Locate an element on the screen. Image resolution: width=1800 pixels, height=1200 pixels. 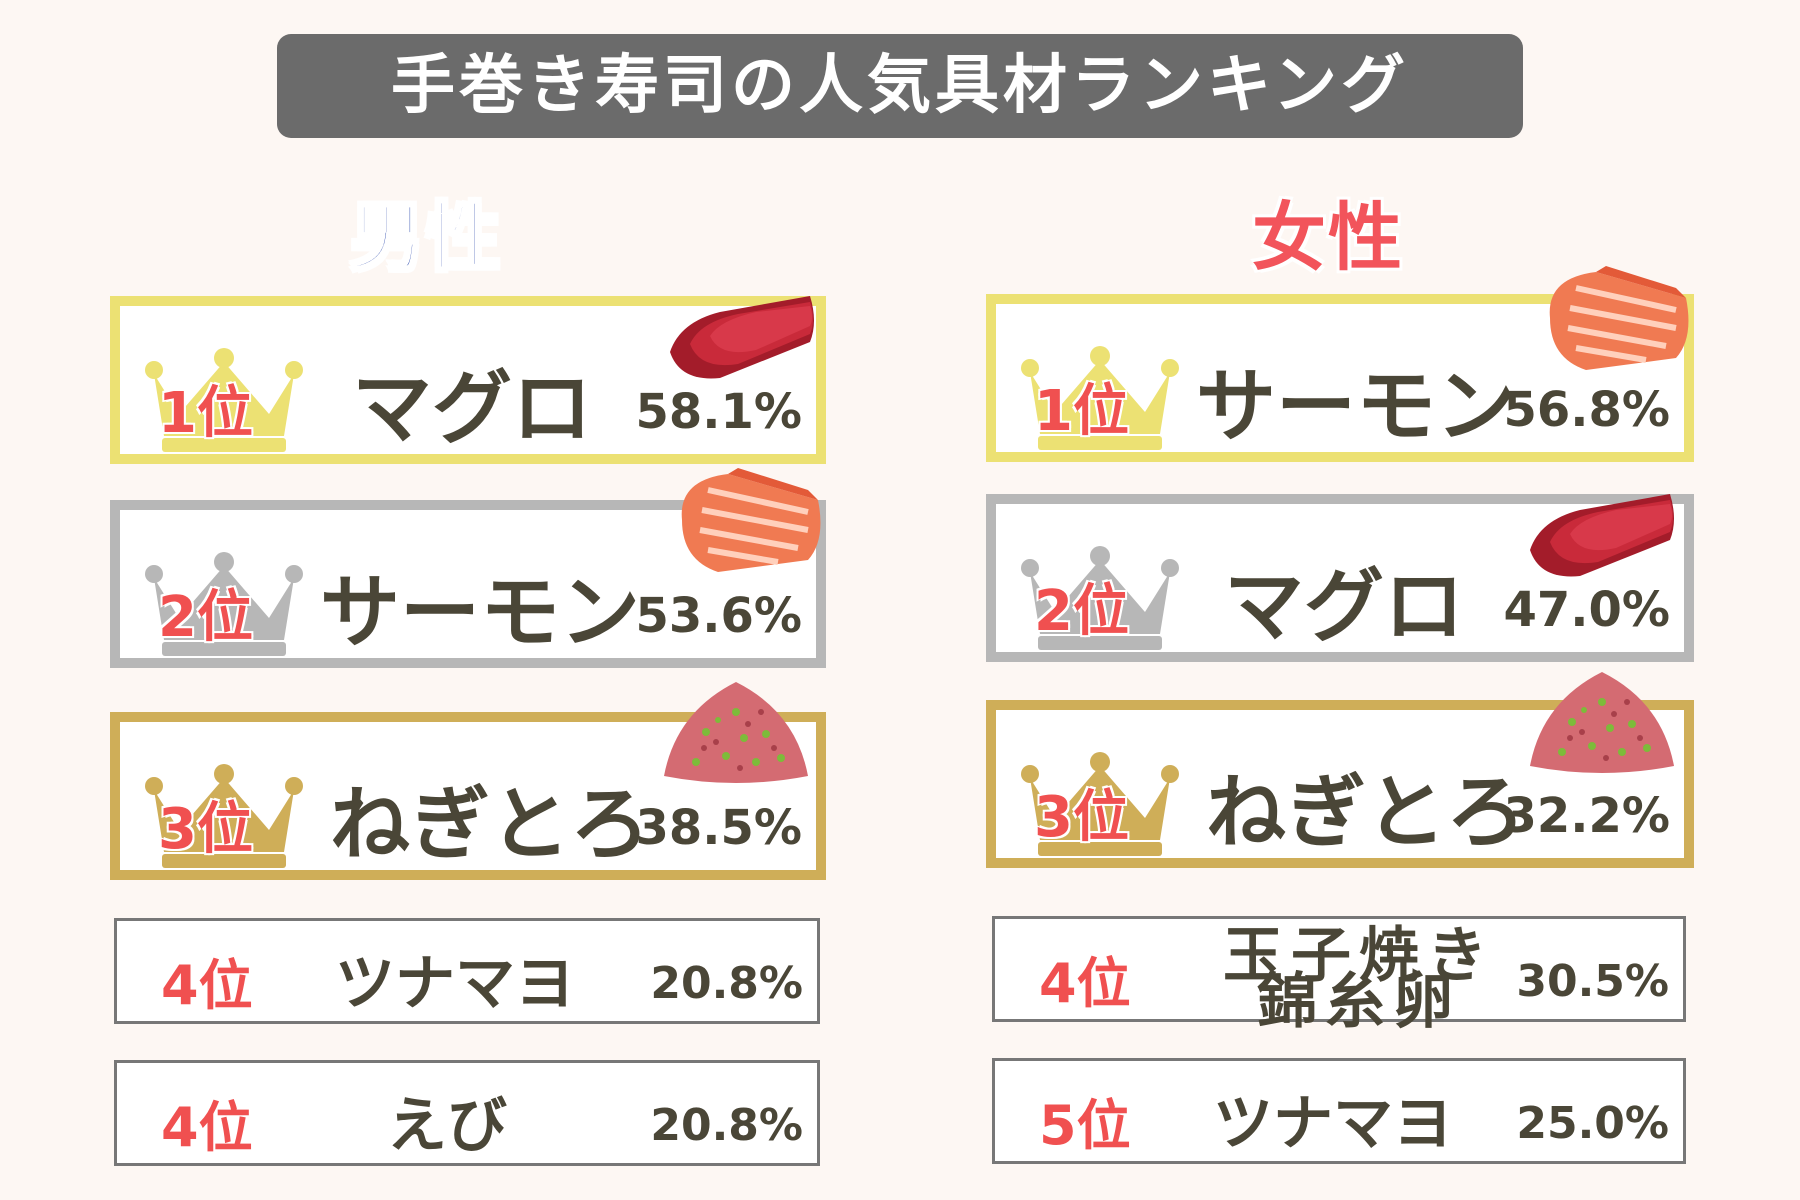
female-rank-4-card: 4位 玉子焼き 錦糸卵 30.5% is located at coordinates (1339, 976).